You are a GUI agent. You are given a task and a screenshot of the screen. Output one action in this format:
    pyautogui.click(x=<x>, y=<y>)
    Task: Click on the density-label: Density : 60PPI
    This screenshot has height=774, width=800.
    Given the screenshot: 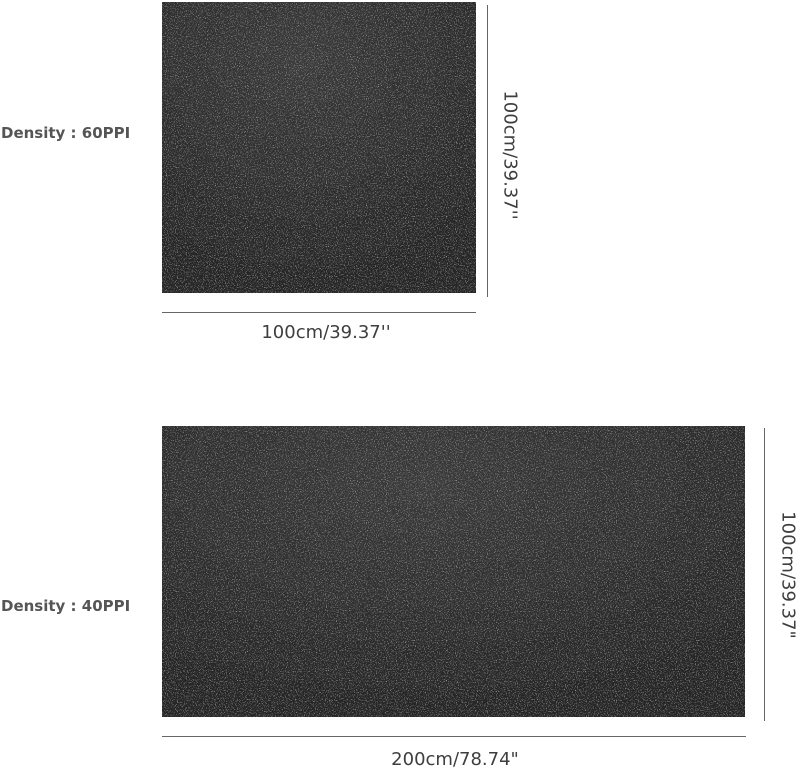 What is the action you would take?
    pyautogui.click(x=66, y=133)
    